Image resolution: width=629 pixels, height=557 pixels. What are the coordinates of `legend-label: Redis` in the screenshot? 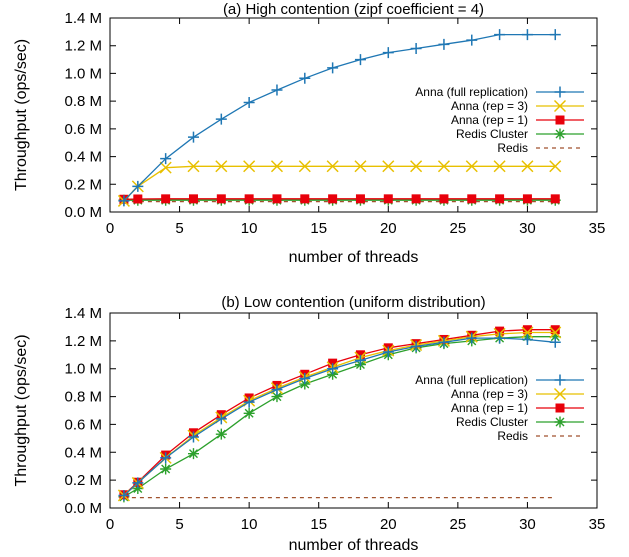 It's located at (512, 148).